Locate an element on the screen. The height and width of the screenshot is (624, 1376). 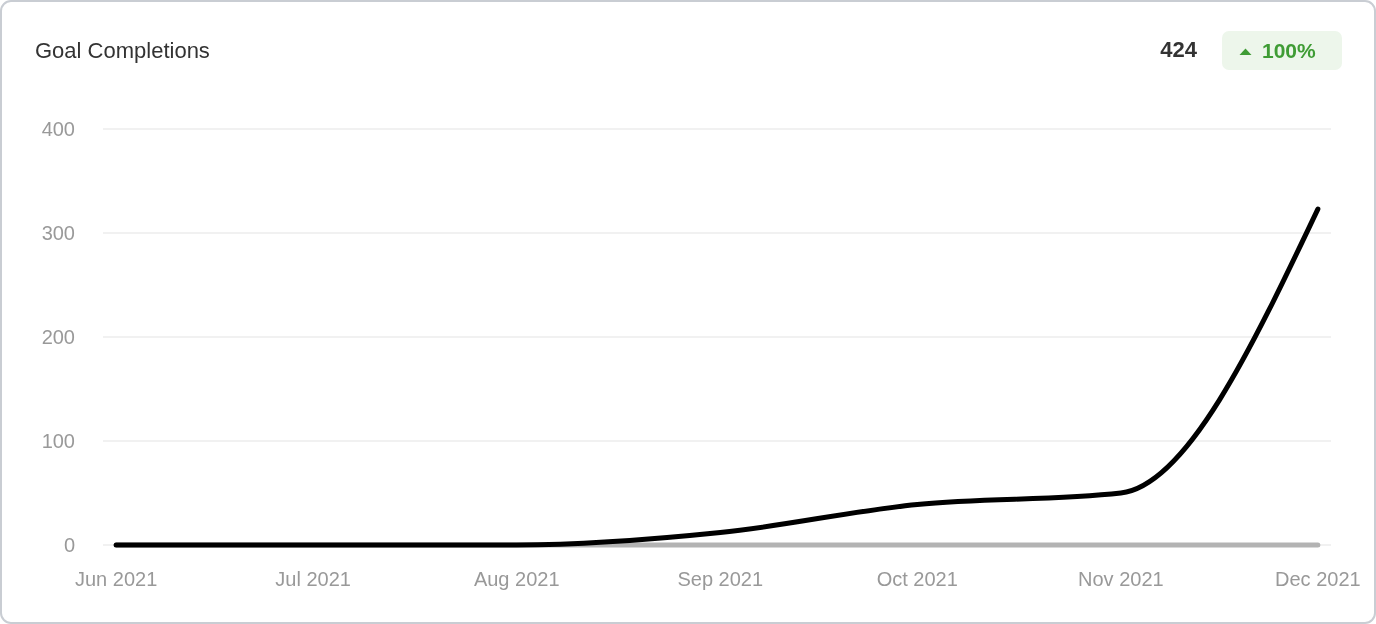
y-tick-label: 400 is located at coordinates (58, 129).